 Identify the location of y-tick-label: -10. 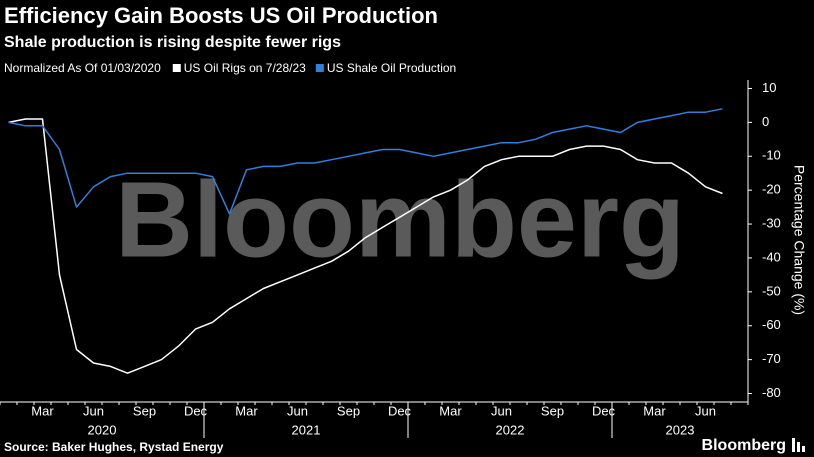
(771, 155).